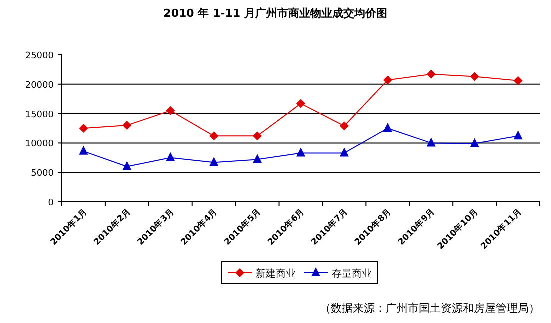 The image size is (551, 323). What do you see at coordinates (39, 115) in the screenshot?
I see `y-tick-label: 15000` at bounding box center [39, 115].